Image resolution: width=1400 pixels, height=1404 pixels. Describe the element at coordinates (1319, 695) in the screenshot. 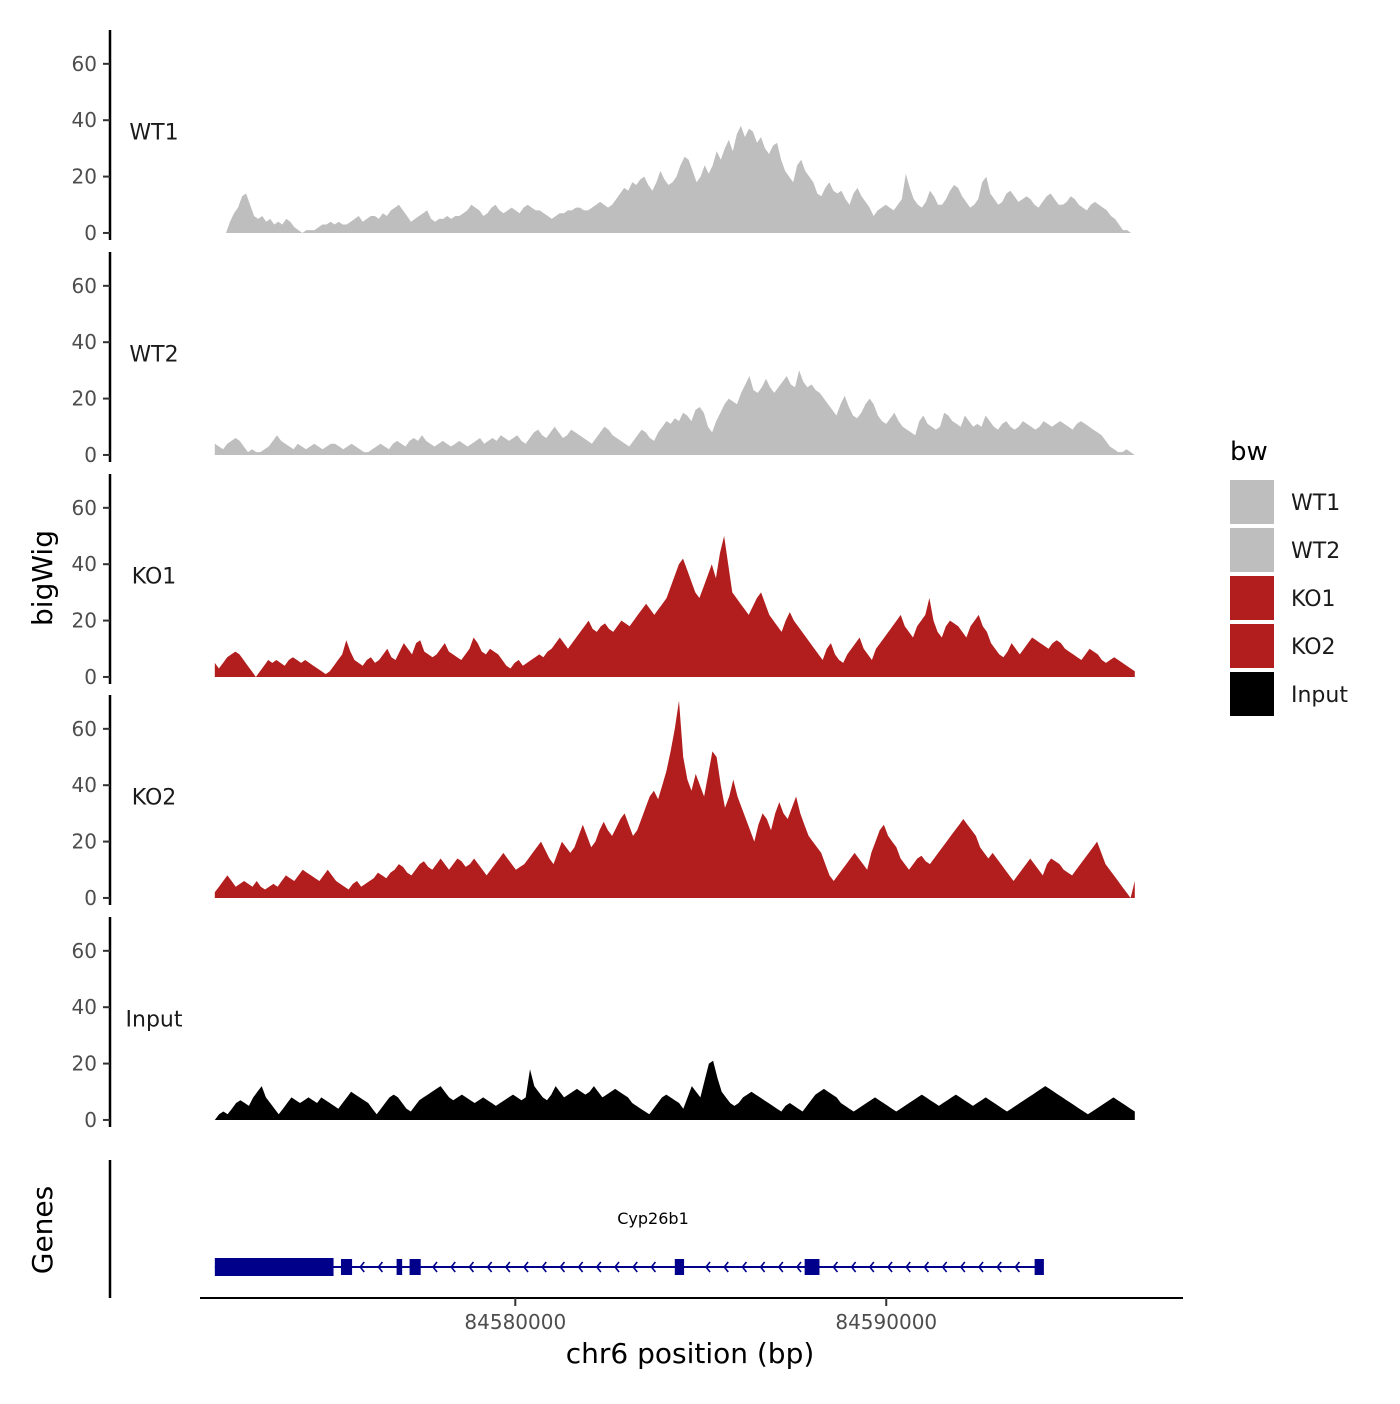

I see `legend-label-input: Input` at that location.